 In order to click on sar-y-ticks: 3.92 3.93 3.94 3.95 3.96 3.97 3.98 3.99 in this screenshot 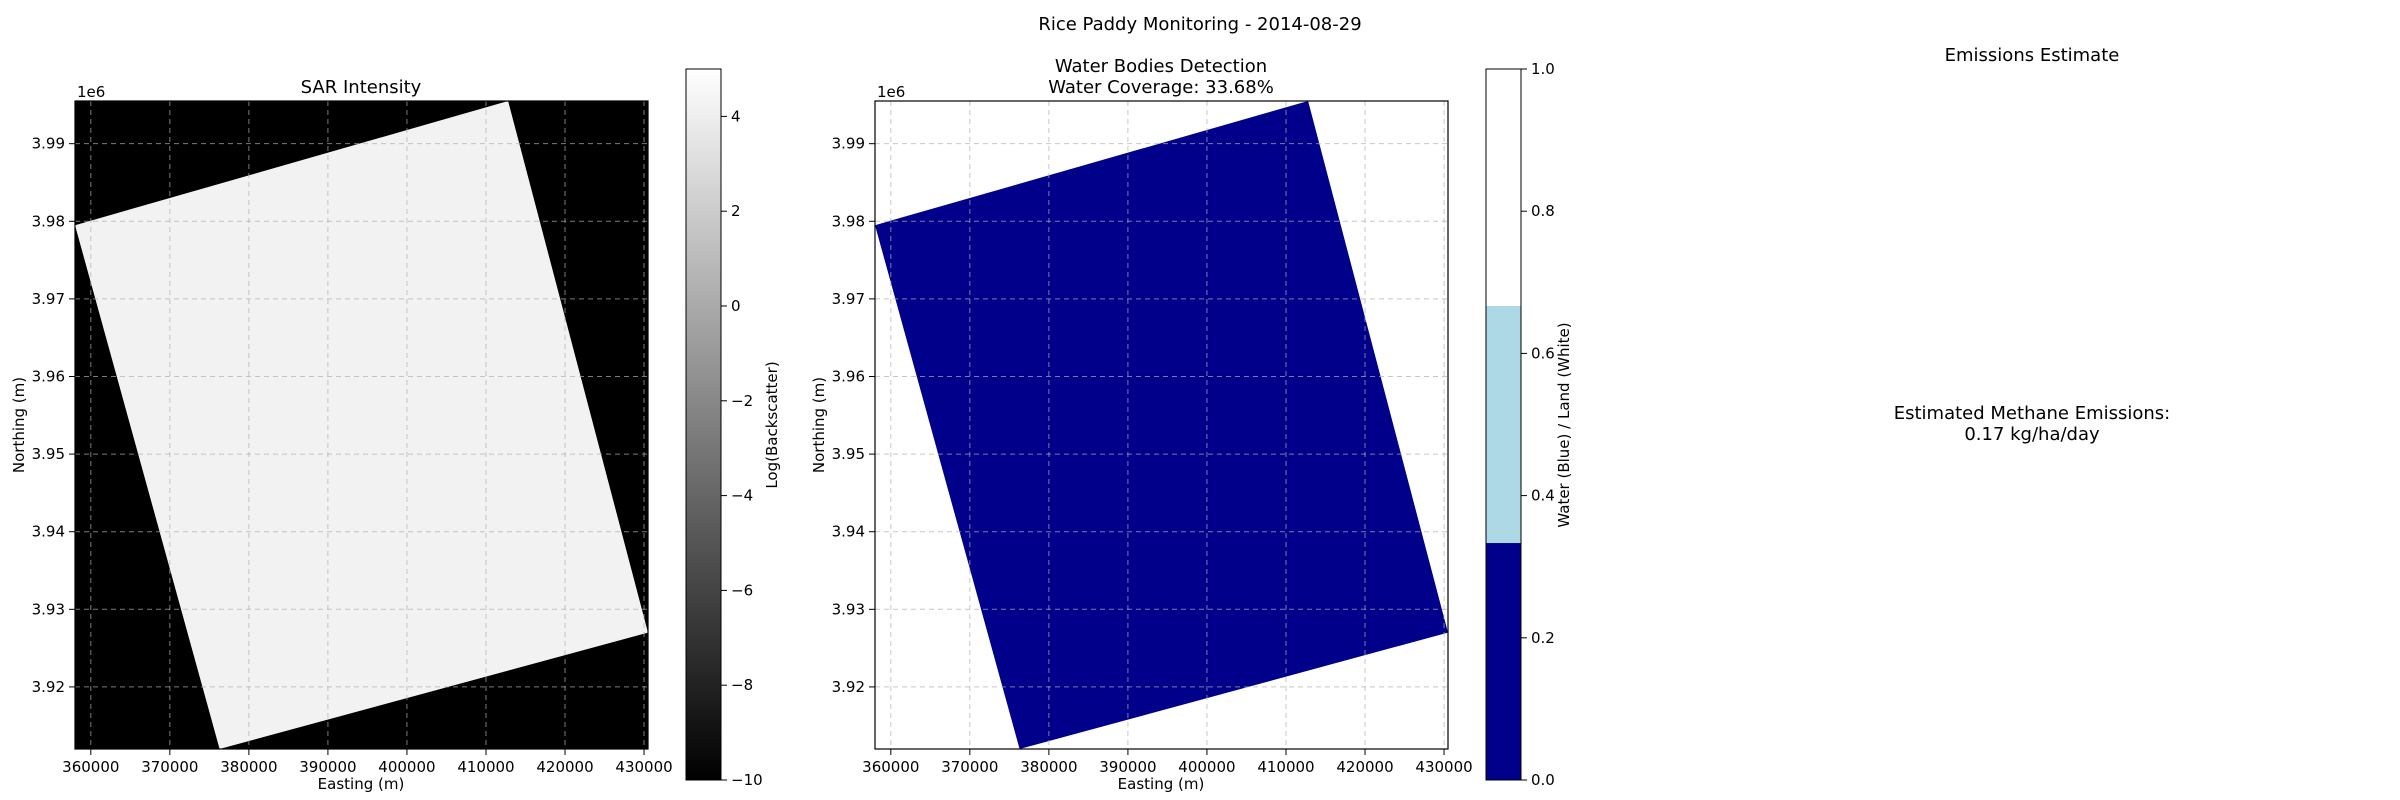, I will do `click(53, 415)`.